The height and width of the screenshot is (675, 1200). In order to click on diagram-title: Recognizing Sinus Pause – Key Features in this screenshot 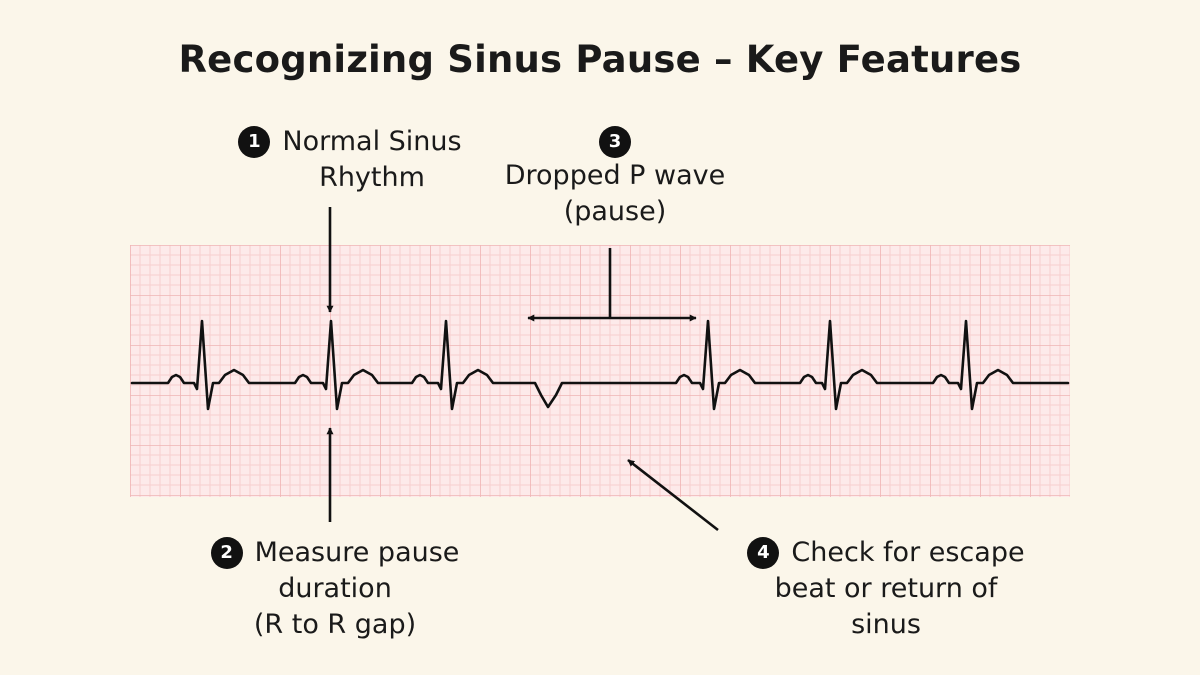, I will do `click(600, 59)`.